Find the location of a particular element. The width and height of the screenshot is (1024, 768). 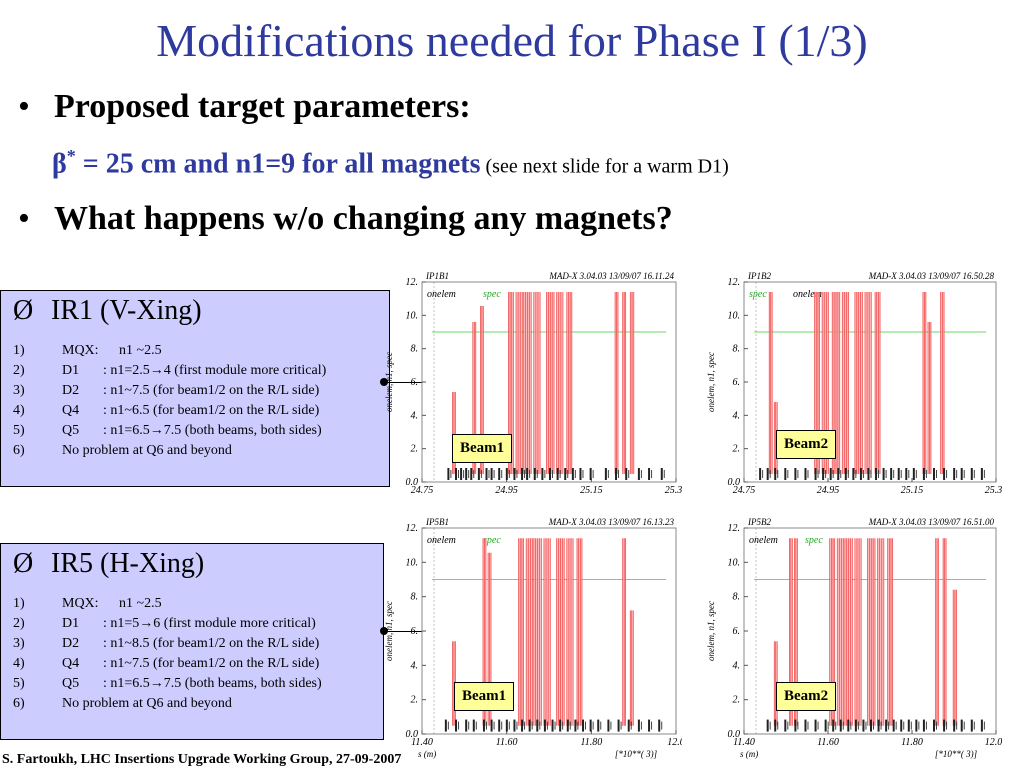

x-tick-label: 11.40 is located at coordinates (422, 742).